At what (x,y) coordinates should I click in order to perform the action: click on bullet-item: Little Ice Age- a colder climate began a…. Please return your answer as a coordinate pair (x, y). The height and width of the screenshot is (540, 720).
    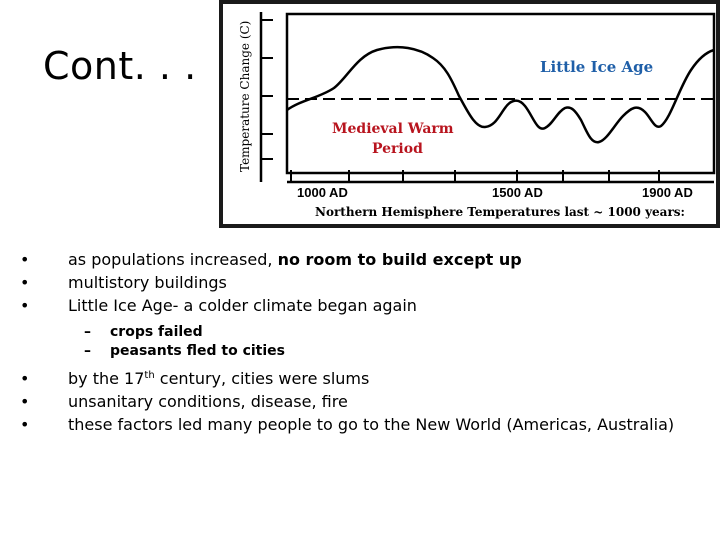
    Looking at the image, I should click on (360, 305).